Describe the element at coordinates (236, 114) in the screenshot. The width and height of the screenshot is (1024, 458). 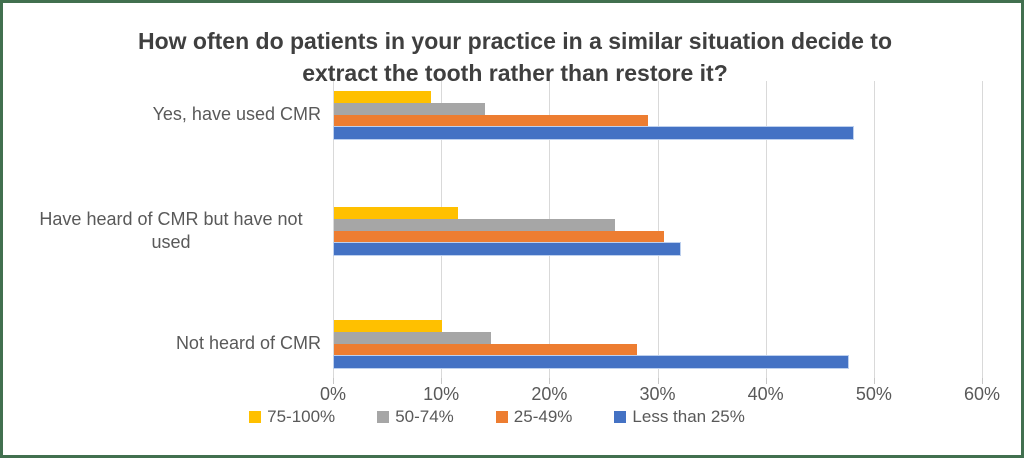
I see `category-label-text: Yes, have used CMR` at that location.